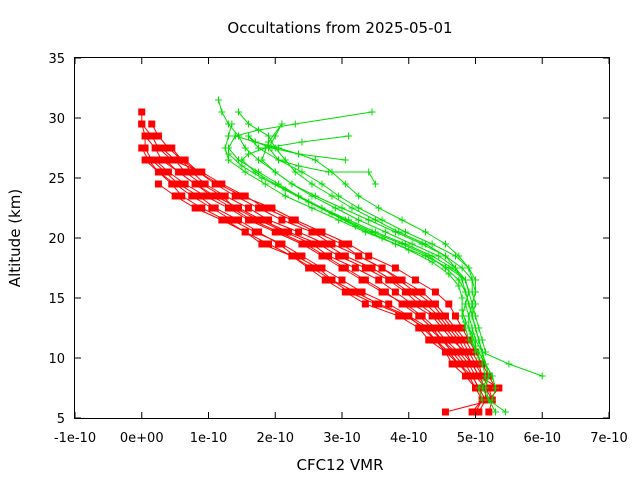 The width and height of the screenshot is (640, 480). Describe the element at coordinates (15, 238) in the screenshot. I see `y-axis-label: Altitude (km)` at that location.